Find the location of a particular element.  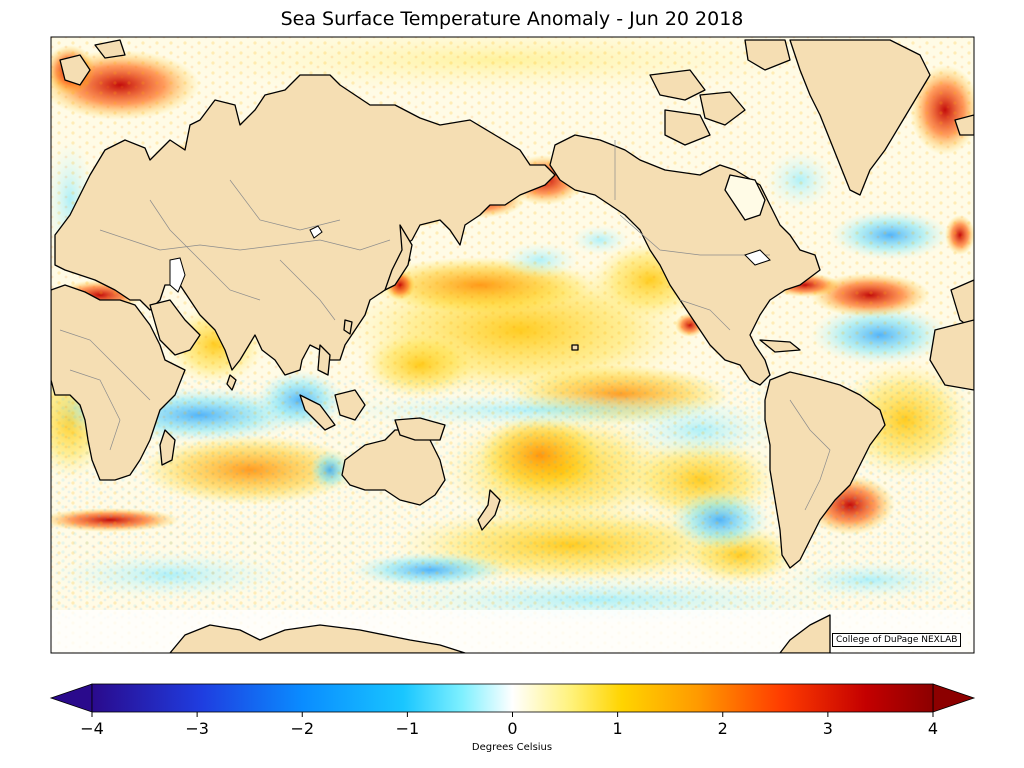

land-new-zealand is located at coordinates (489, 510).